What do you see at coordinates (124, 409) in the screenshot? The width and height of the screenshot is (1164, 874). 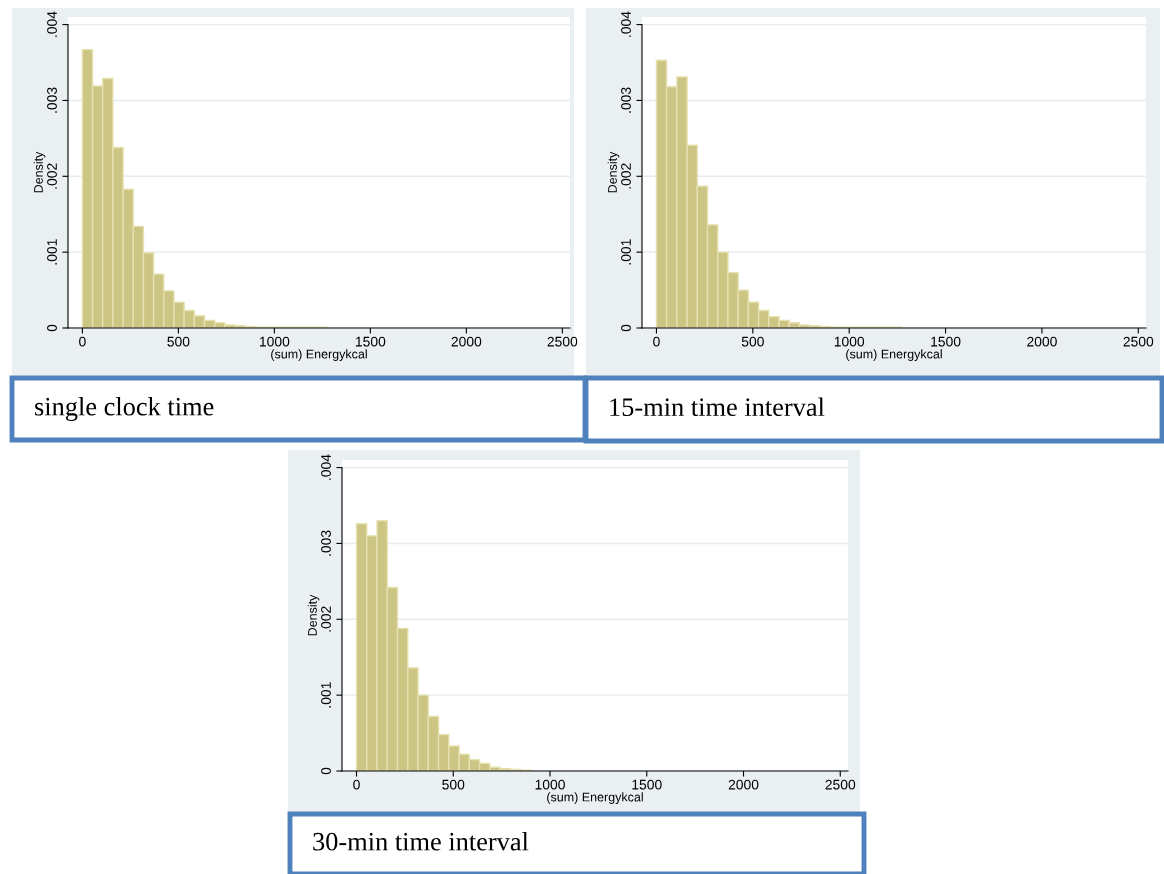 I see `text: single clock time` at bounding box center [124, 409].